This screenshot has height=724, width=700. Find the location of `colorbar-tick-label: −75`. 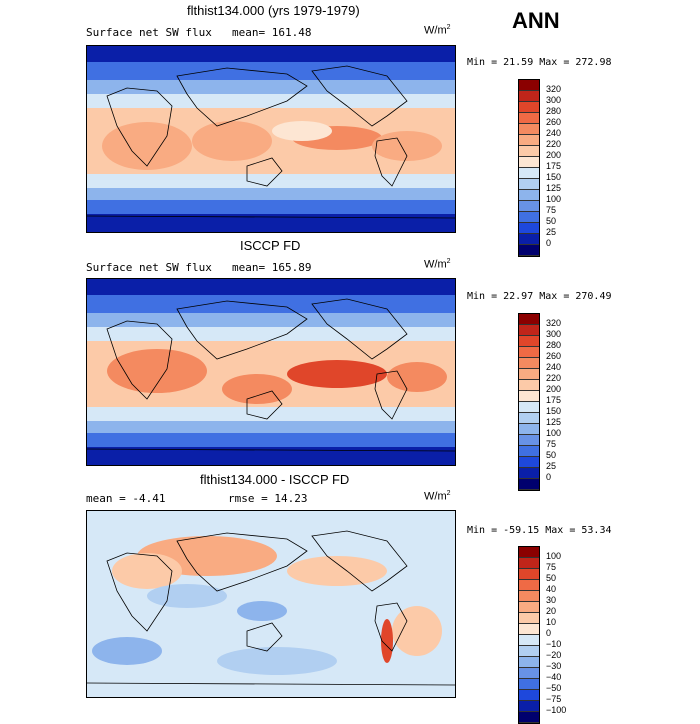

colorbar-tick-label: −75 is located at coordinates (554, 699).